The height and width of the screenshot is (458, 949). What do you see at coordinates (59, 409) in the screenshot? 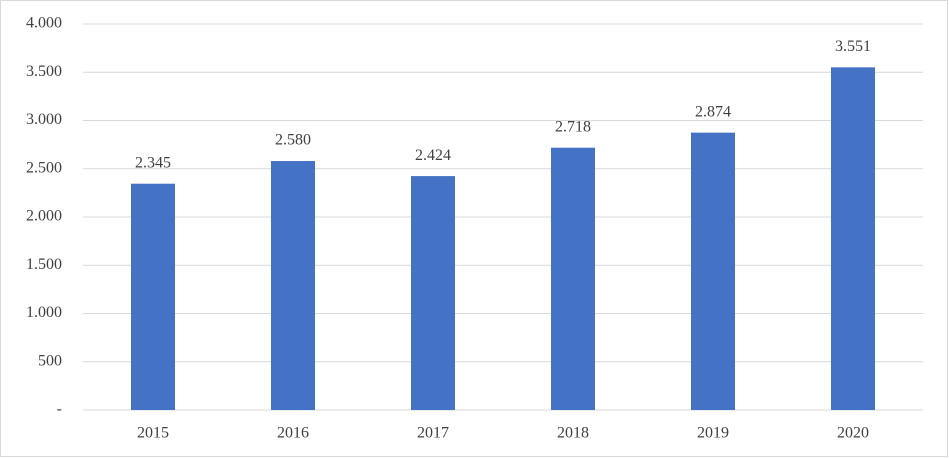
I see `y-tick-label: -` at bounding box center [59, 409].